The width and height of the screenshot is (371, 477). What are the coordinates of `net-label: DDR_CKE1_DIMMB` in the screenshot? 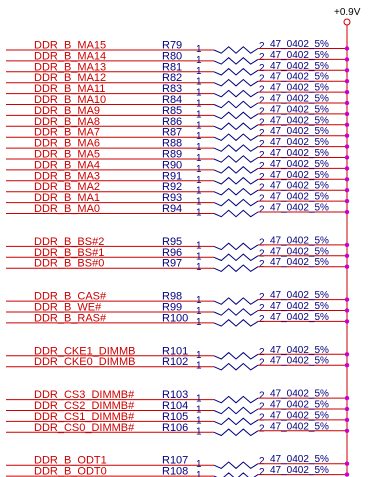 It's located at (84, 351).